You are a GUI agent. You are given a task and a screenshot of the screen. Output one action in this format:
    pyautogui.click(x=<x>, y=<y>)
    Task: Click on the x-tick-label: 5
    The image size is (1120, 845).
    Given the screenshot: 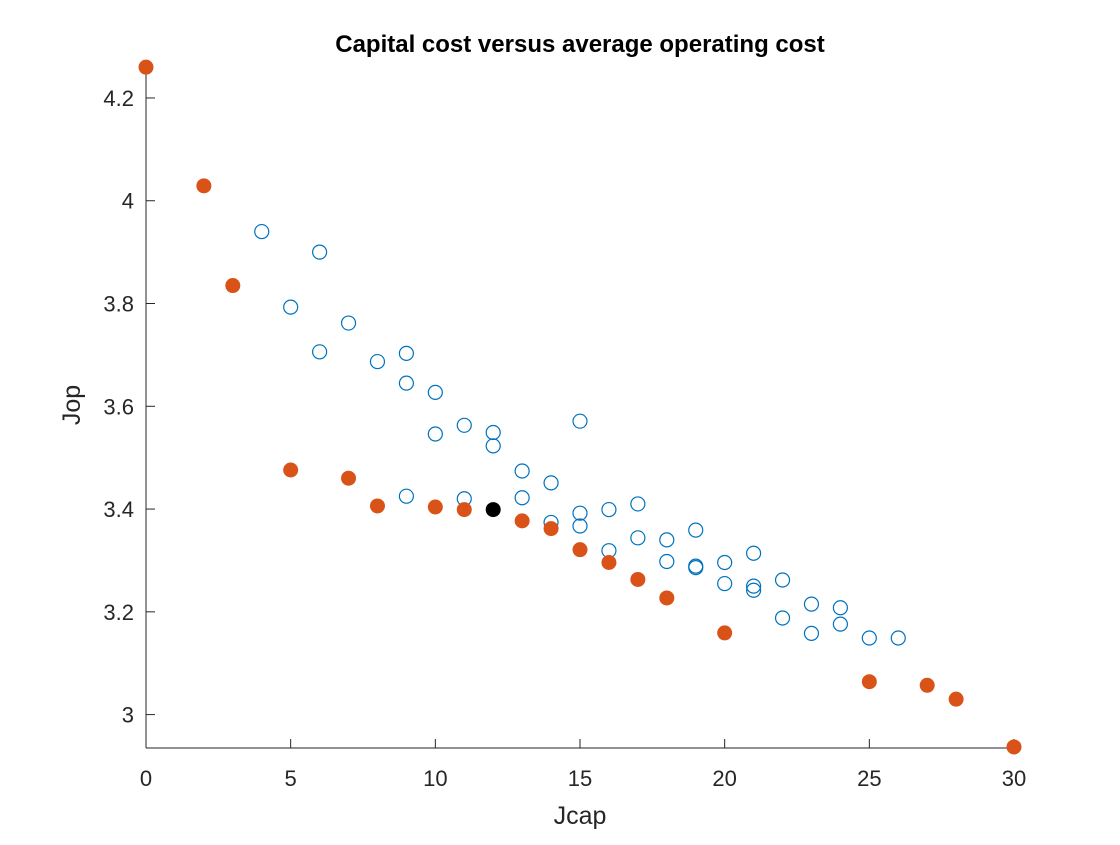 What is the action you would take?
    pyautogui.click(x=291, y=778)
    